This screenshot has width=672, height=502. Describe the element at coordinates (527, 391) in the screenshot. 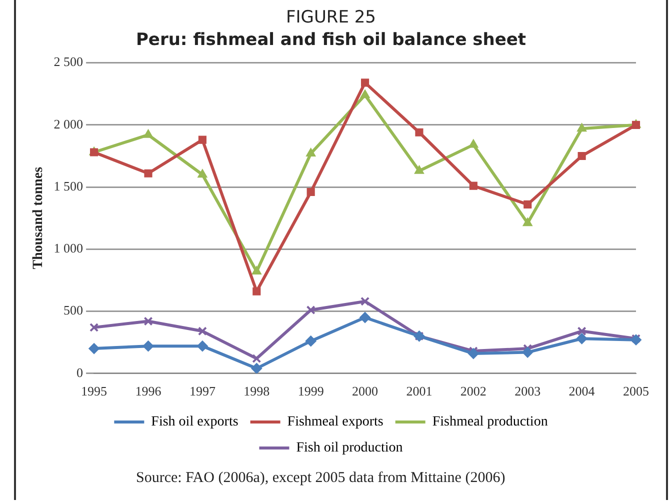

I see `x-tick-label: 2003` at that location.